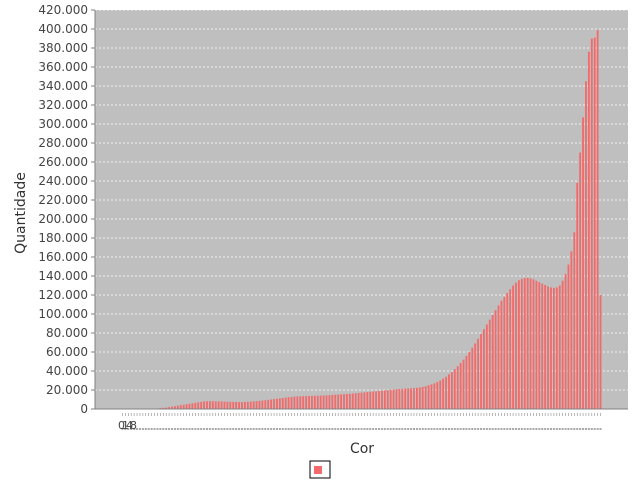  What do you see at coordinates (63, 219) in the screenshot?
I see `y-tick-label: 200.000` at bounding box center [63, 219].